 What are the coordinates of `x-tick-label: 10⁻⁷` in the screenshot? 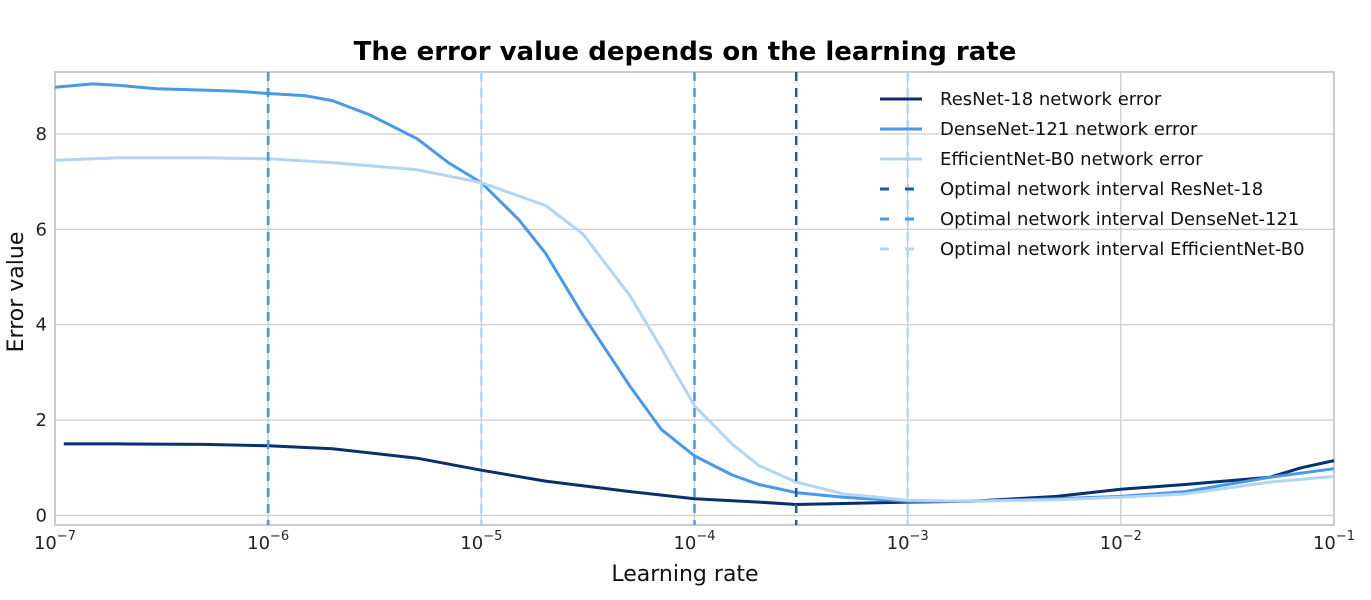 It's located at (55, 541).